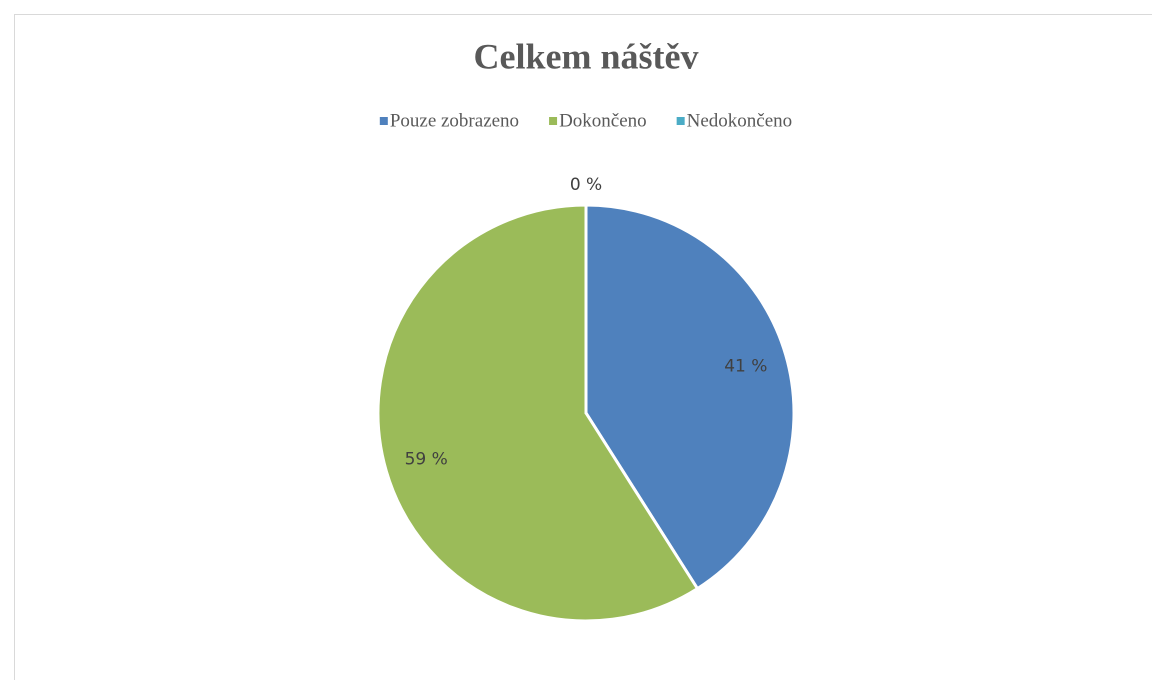 Image resolution: width=1152 pixels, height=680 pixels. What do you see at coordinates (586, 56) in the screenshot?
I see `chart-title: Celkem náštěv` at bounding box center [586, 56].